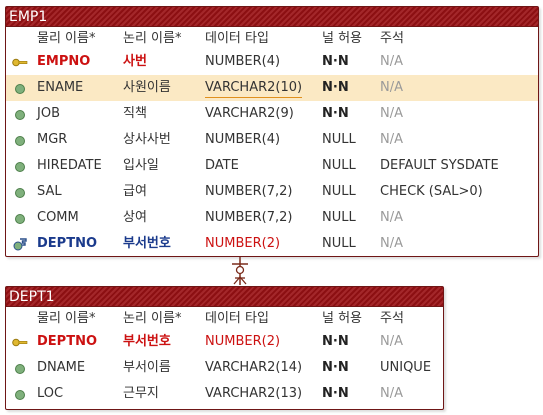 The image size is (543, 415). What do you see at coordinates (135, 113) in the screenshot?
I see `logical-name: 직책` at bounding box center [135, 113].